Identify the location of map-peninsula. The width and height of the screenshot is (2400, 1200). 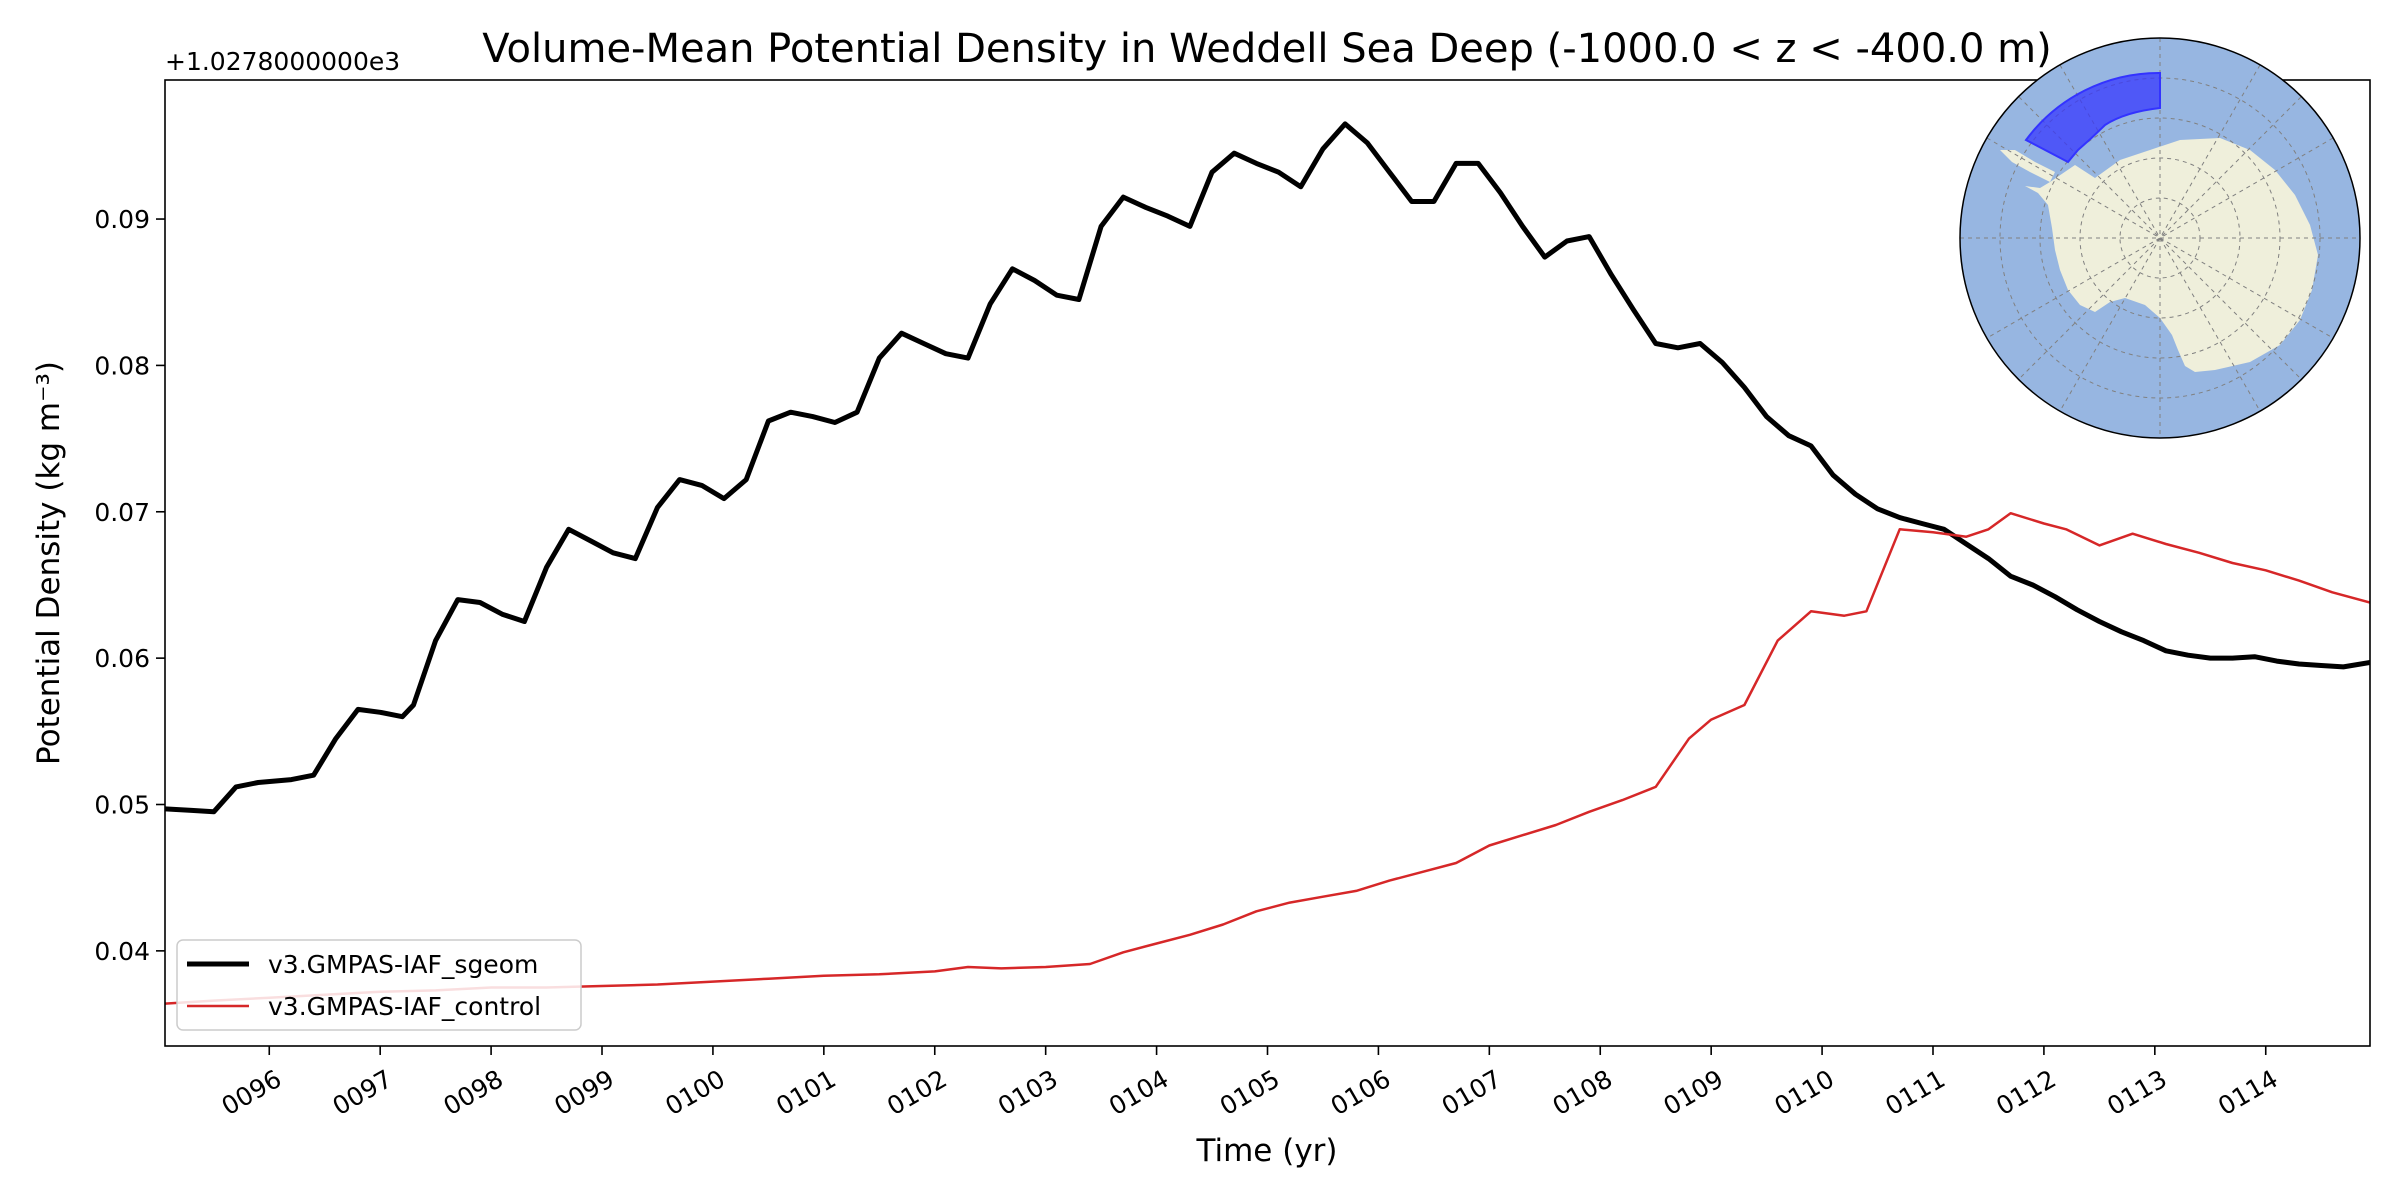
(2027, 166).